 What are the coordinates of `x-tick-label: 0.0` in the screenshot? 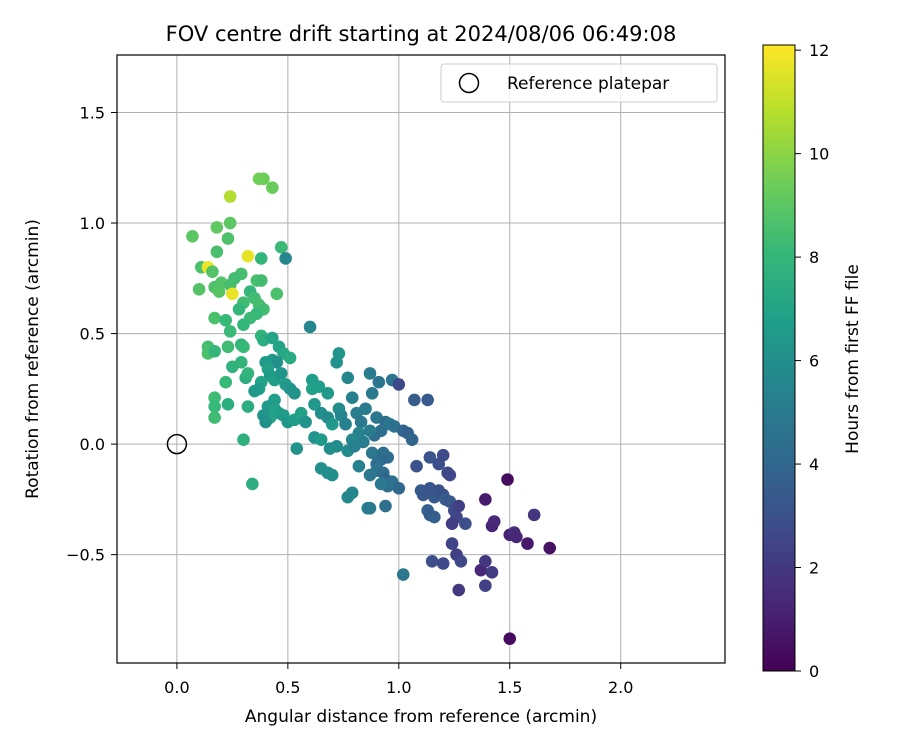 It's located at (176, 687).